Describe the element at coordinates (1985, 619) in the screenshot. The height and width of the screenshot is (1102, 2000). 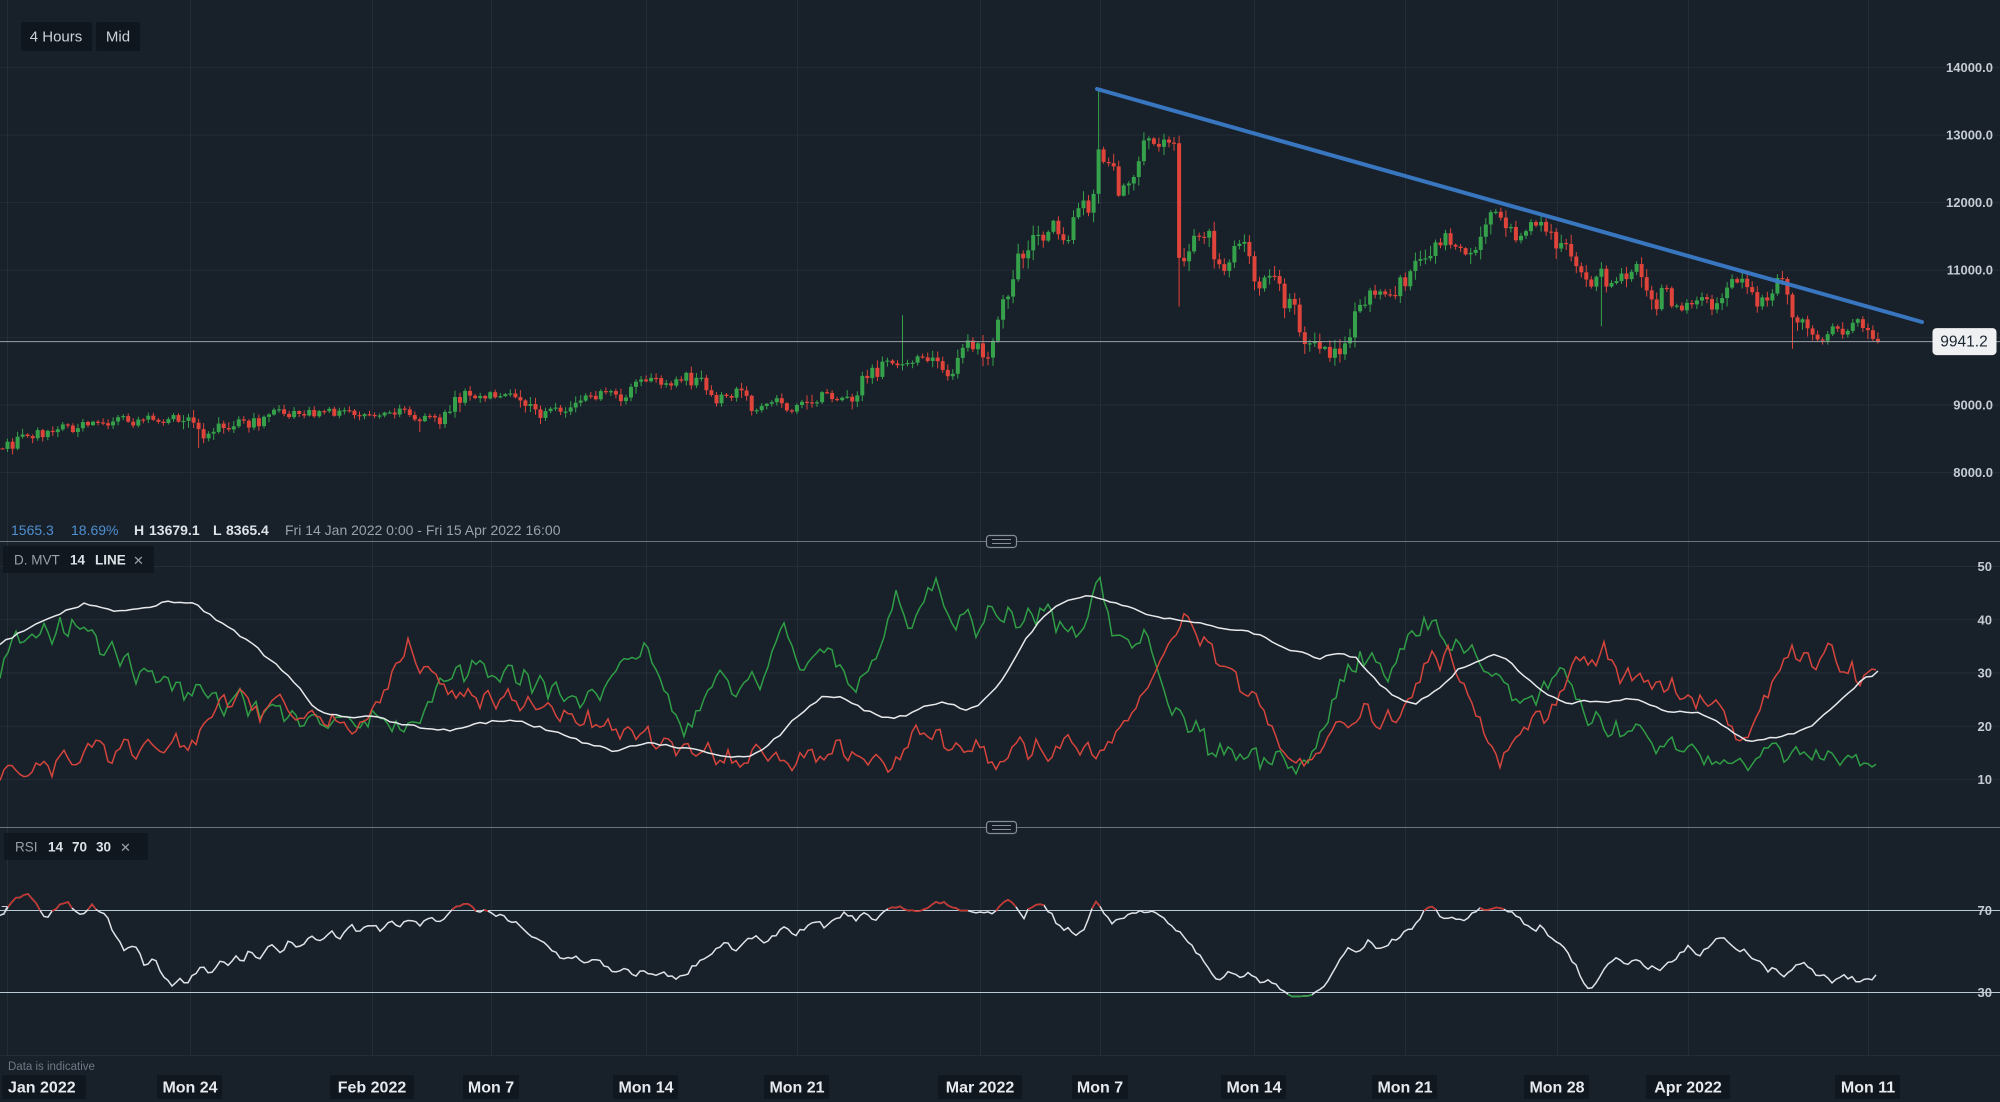
I see `svg-text: 40` at that location.